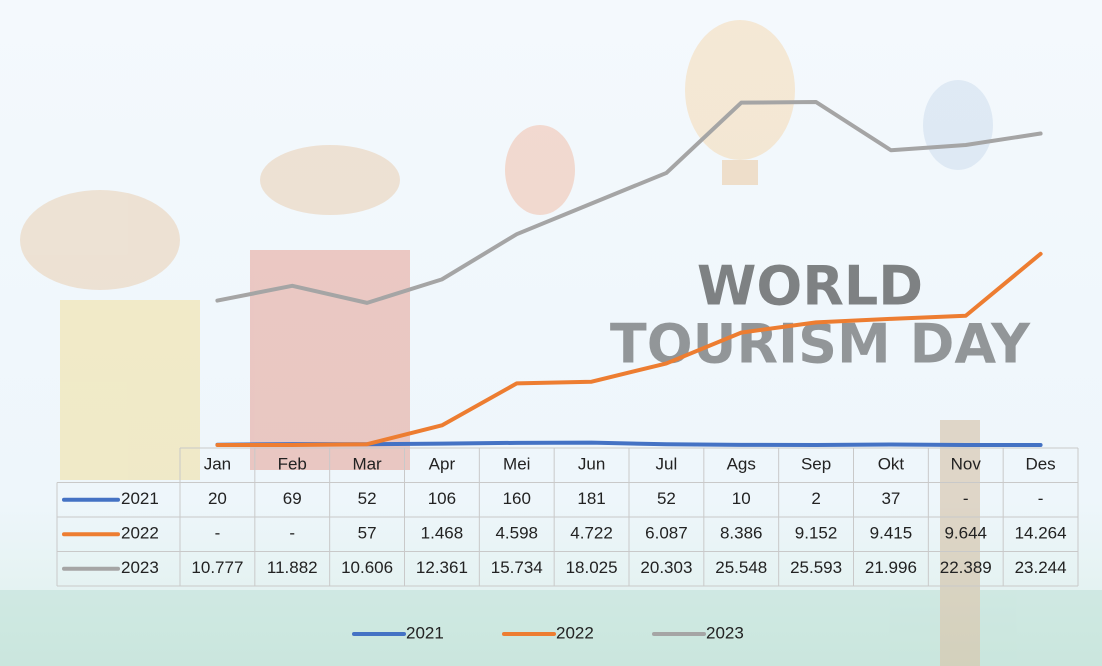 This screenshot has width=1102, height=666. What do you see at coordinates (140, 498) in the screenshot?
I see `series-name: 2021` at bounding box center [140, 498].